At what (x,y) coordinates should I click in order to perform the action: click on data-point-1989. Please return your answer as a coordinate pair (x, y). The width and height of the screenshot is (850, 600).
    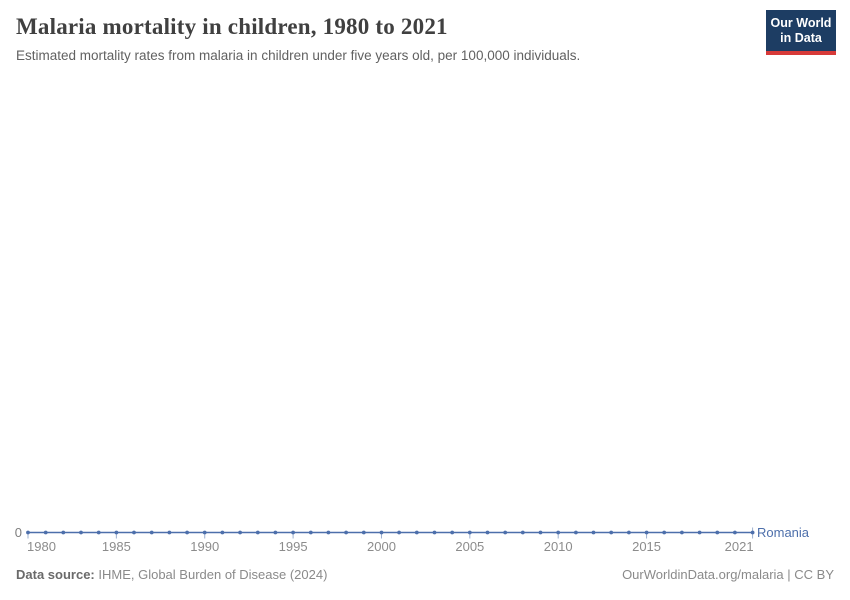
    Looking at the image, I should click on (187, 532).